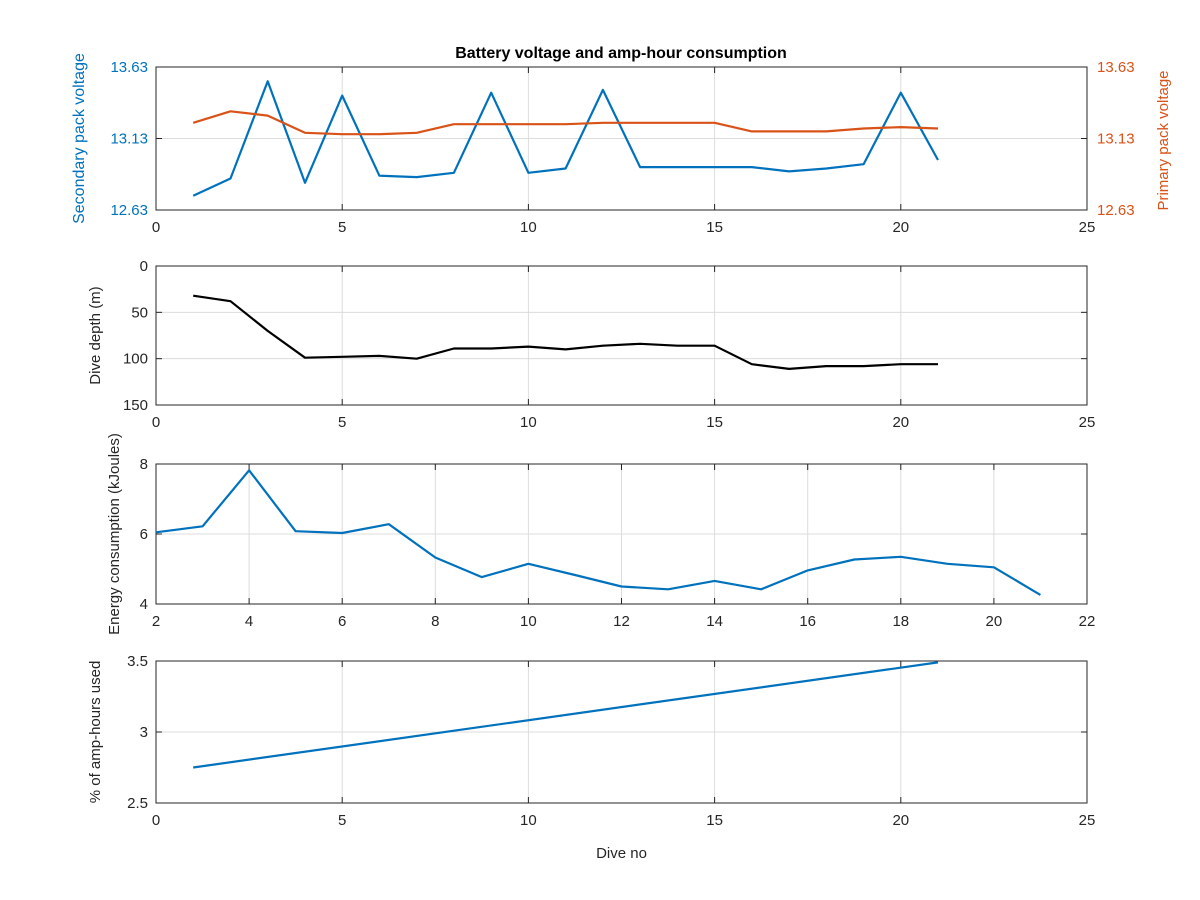  What do you see at coordinates (144, 266) in the screenshot?
I see `y-tick-label: 0` at bounding box center [144, 266].